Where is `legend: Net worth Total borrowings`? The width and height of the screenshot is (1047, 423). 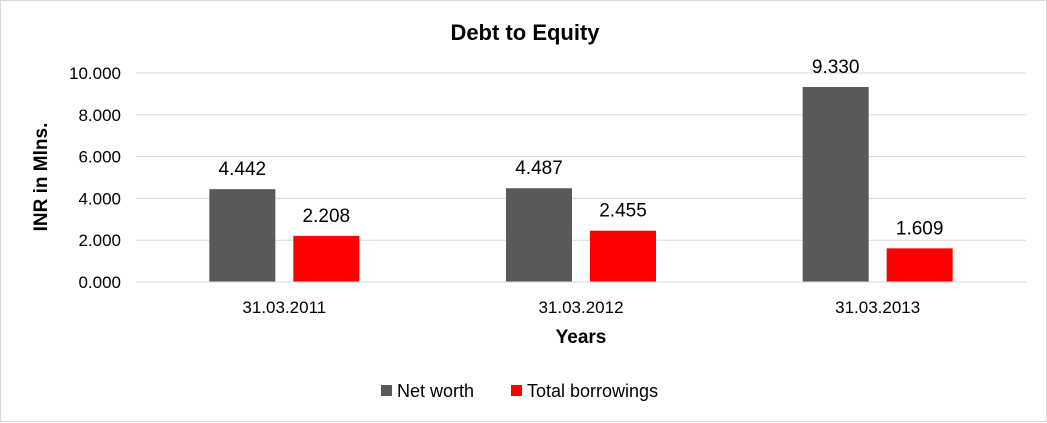
legend: Net worth Total borrowings is located at coordinates (519, 391).